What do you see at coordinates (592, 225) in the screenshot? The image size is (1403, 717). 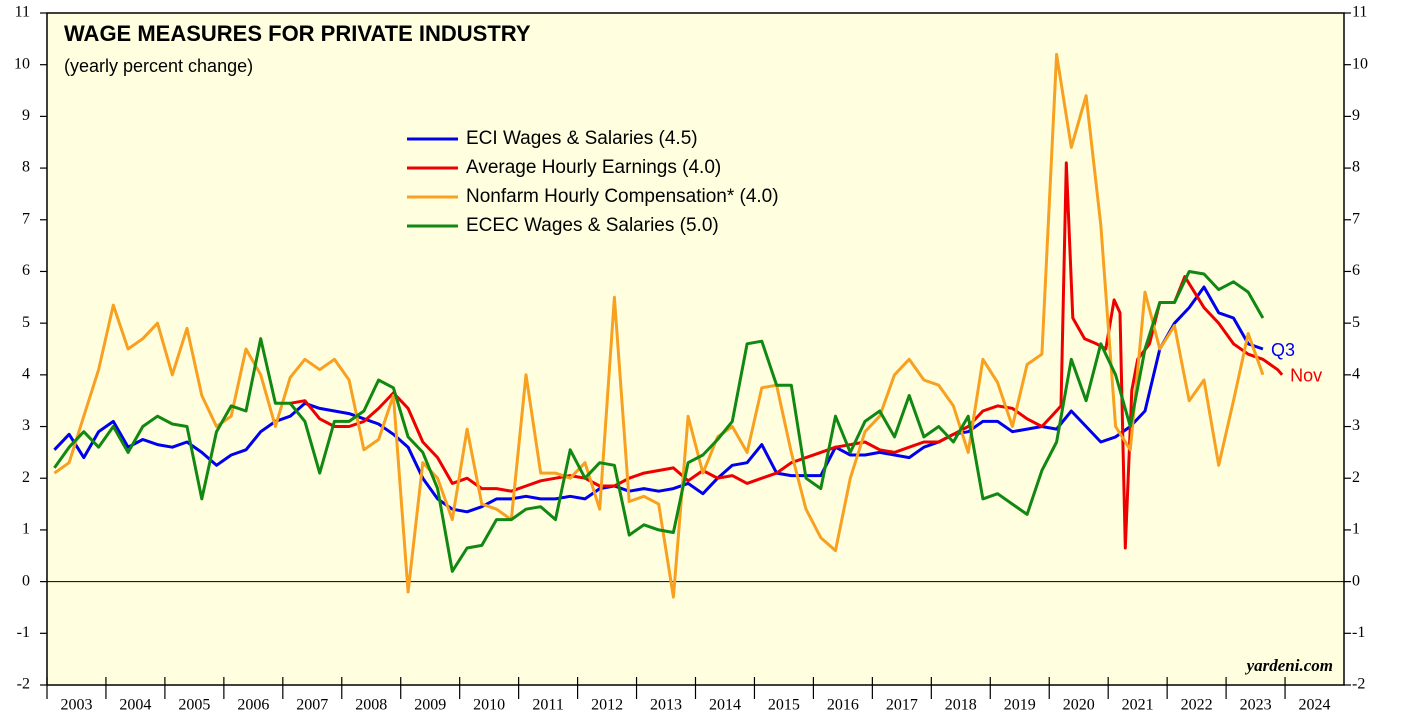 I see `legend-label: ECEC Wages & Salaries (5.0)` at bounding box center [592, 225].